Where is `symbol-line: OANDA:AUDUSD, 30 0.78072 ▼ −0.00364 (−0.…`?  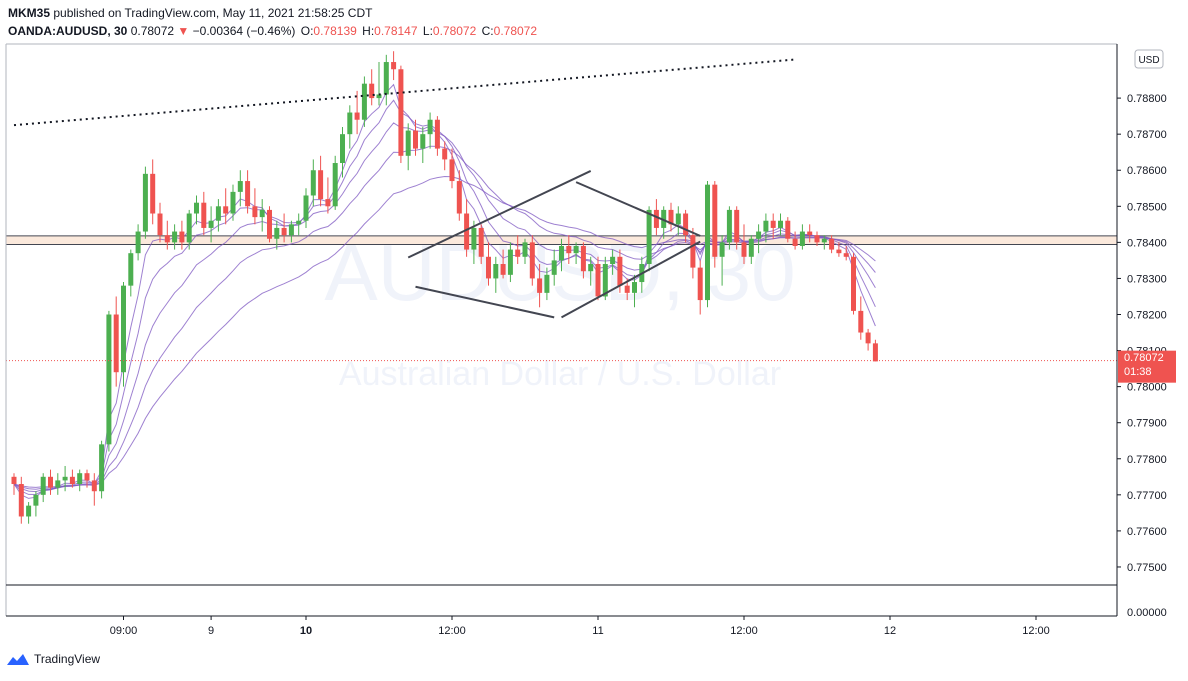 symbol-line: OANDA:AUDUSD, 30 0.78072 ▼ −0.00364 (−0.… is located at coordinates (272, 31).